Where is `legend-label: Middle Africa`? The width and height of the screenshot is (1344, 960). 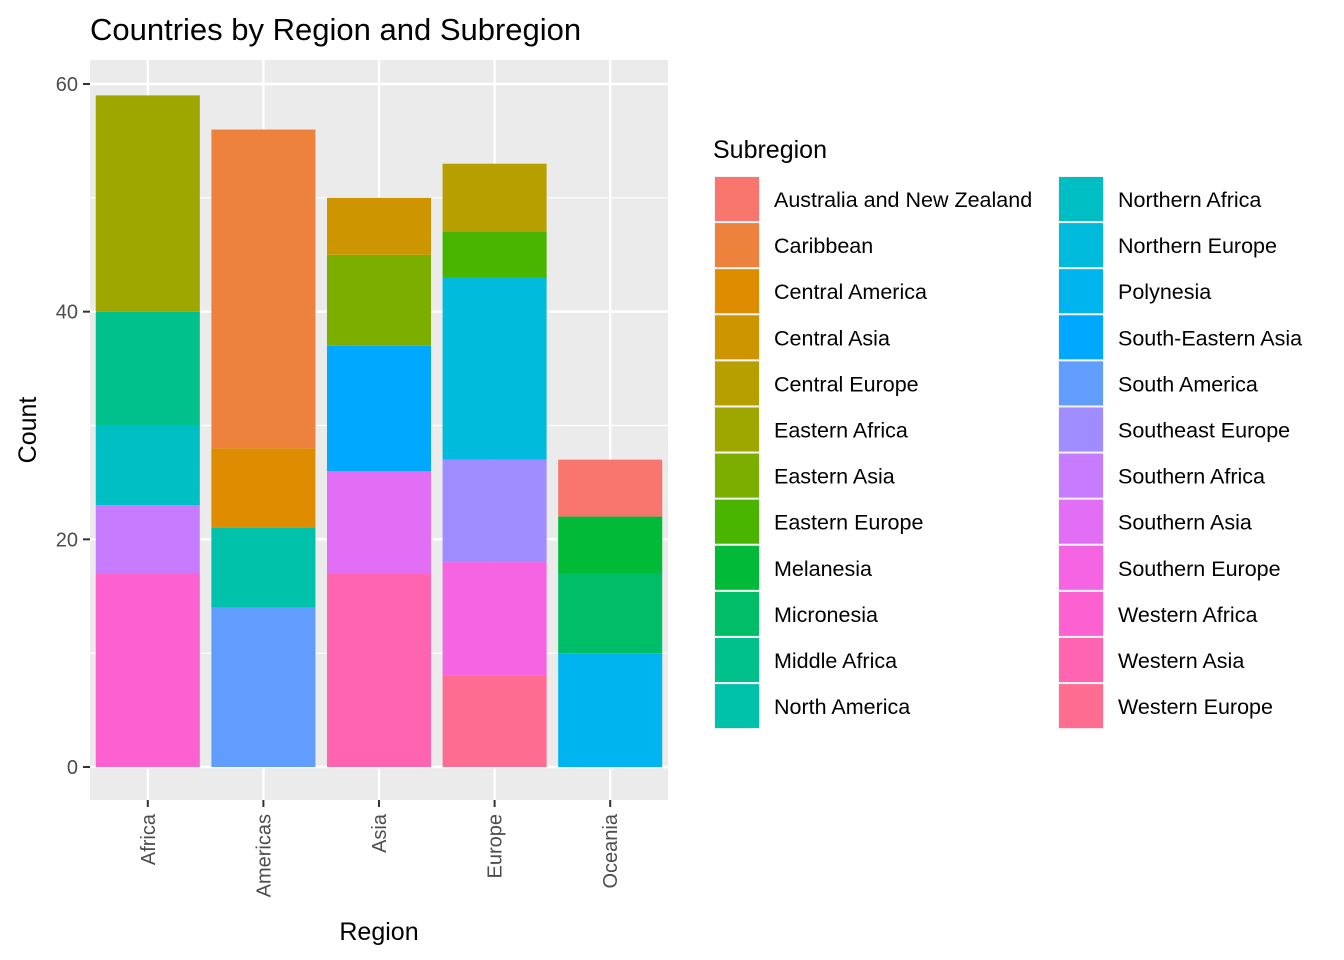 legend-label: Middle Africa is located at coordinates (835, 661).